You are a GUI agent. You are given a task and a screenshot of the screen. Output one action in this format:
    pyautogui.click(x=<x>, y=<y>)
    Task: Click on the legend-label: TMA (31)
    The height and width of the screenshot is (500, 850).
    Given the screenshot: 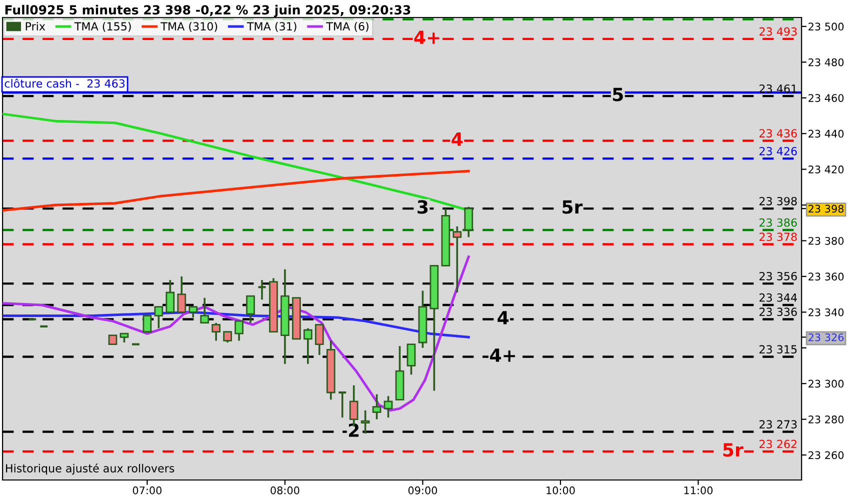 What is the action you would take?
    pyautogui.click(x=271, y=27)
    